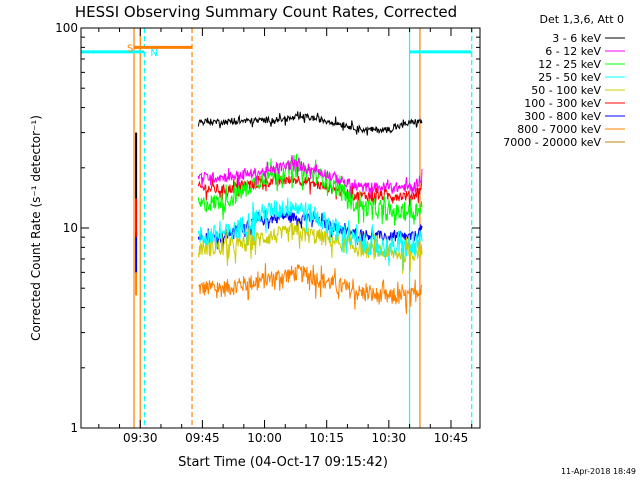  I want to click on legend-label: 7000 - 20000 keV, so click(552, 142).